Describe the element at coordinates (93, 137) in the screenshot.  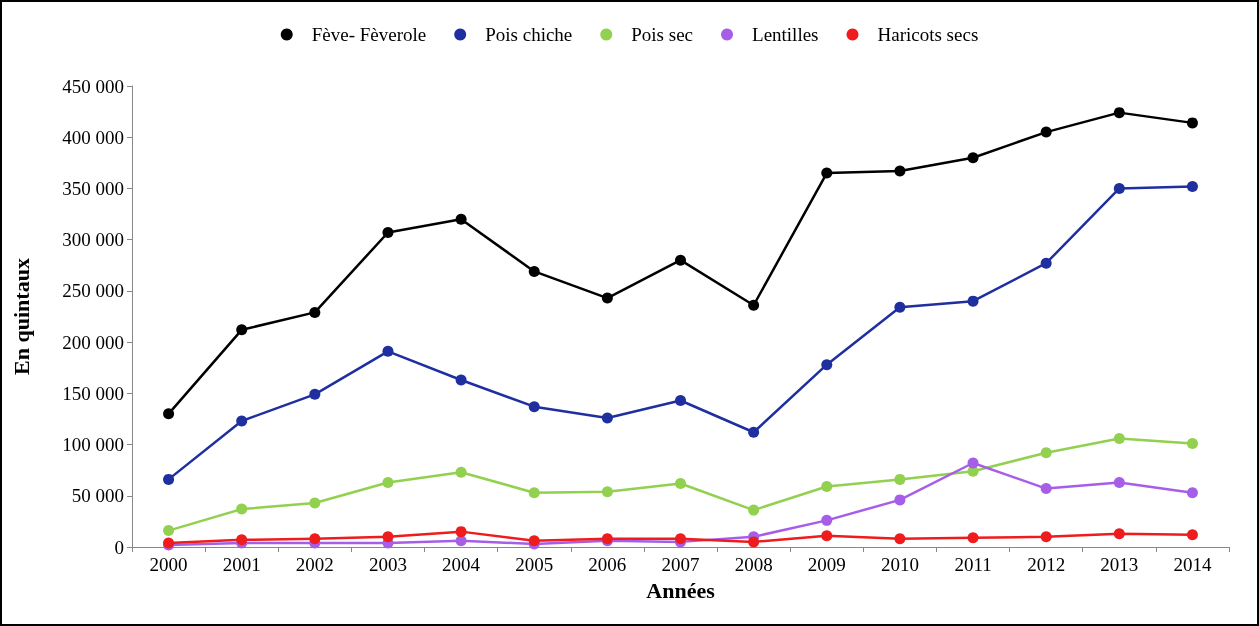
I see `y-tick-label: 400 000` at that location.